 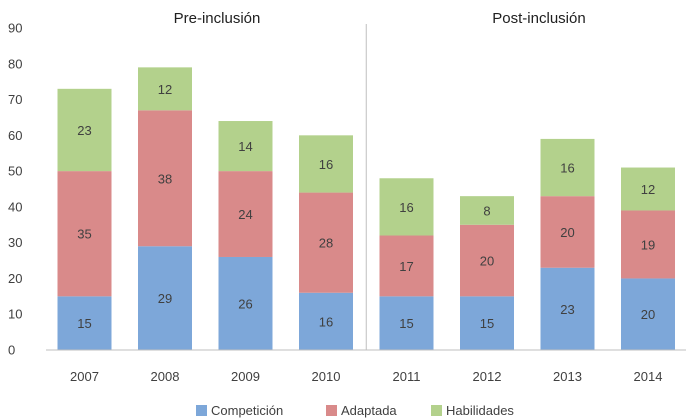 I want to click on bar-segment-adaptada-2010, so click(x=326, y=242).